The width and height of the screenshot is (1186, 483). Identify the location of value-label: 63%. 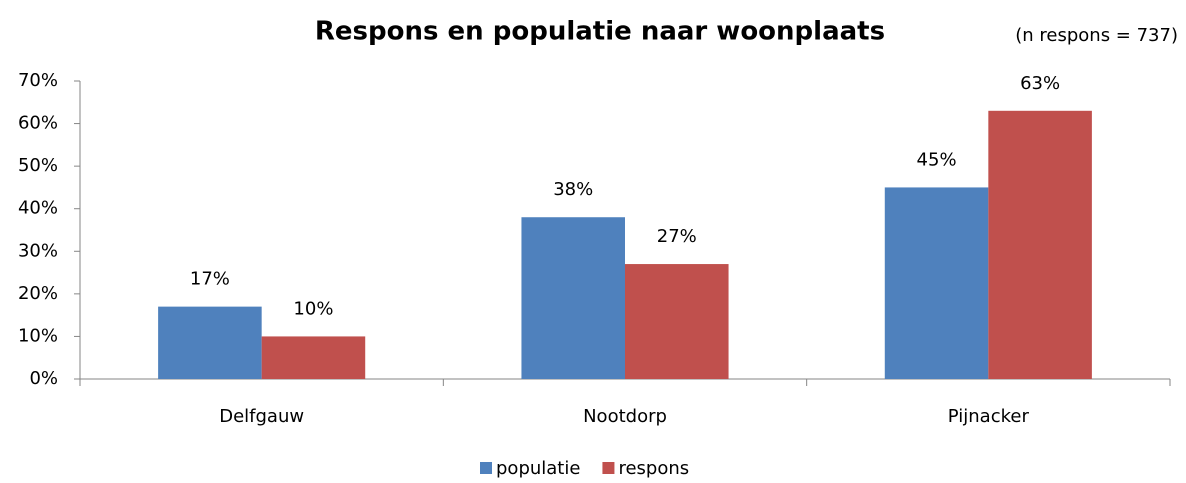
(1040, 83).